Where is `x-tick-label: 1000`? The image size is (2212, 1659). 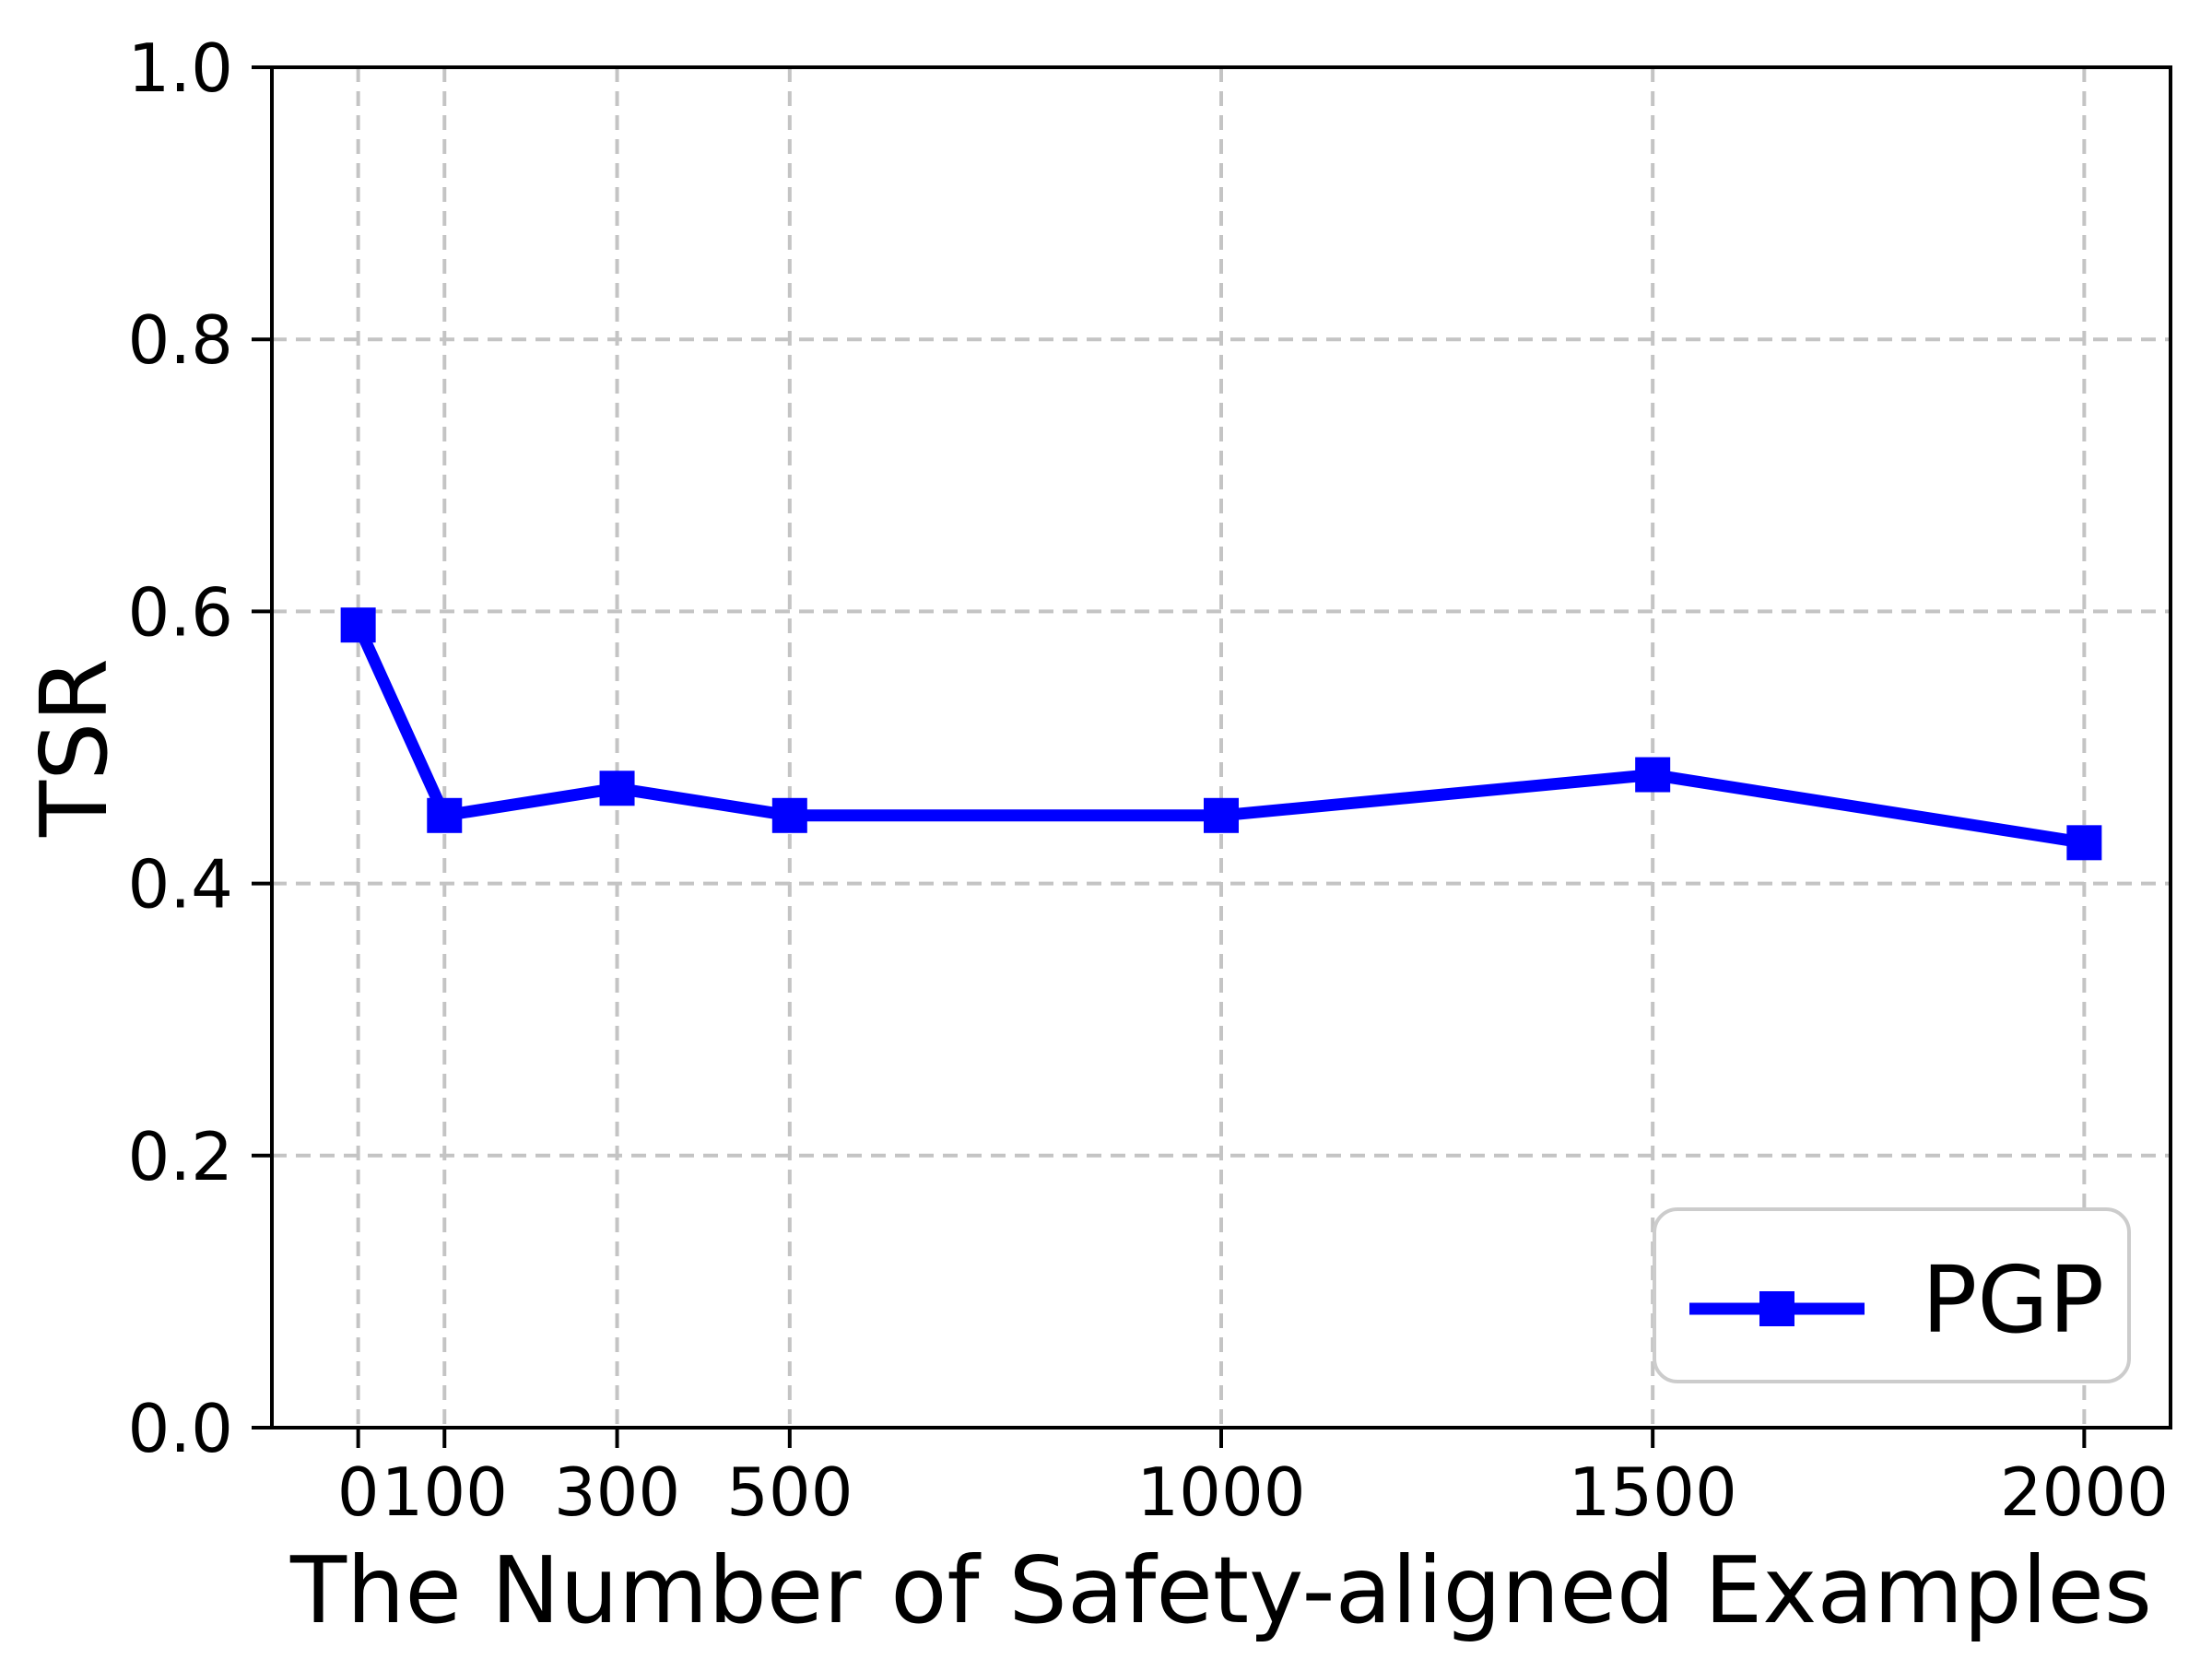 x-tick-label: 1000 is located at coordinates (1220, 1492).